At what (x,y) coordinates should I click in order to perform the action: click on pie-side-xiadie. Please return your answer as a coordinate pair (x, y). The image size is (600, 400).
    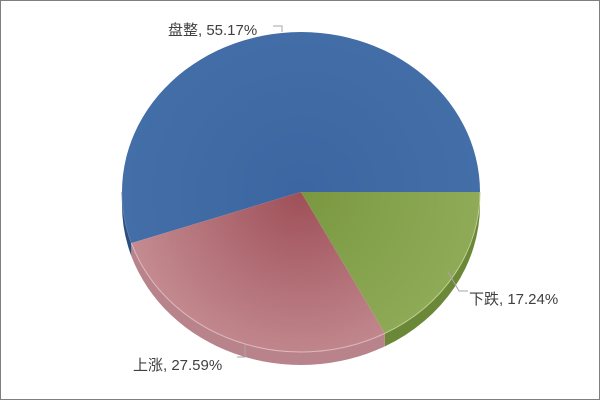
    Looking at the image, I should click on (432, 269).